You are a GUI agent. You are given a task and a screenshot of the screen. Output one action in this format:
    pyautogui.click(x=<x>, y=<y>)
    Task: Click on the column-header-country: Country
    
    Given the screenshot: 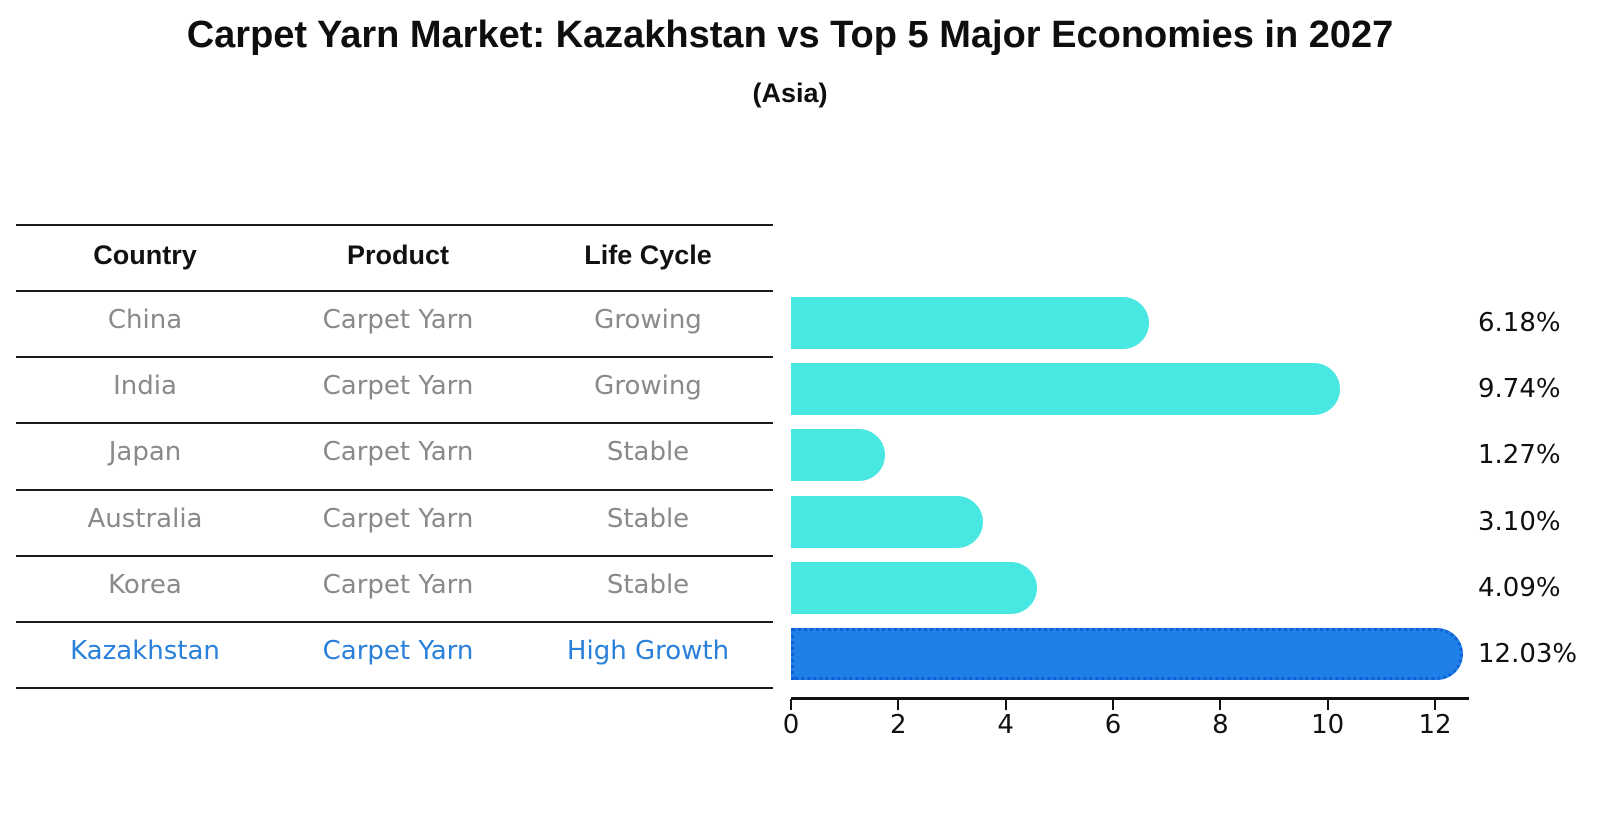 What is the action you would take?
    pyautogui.click(x=145, y=255)
    